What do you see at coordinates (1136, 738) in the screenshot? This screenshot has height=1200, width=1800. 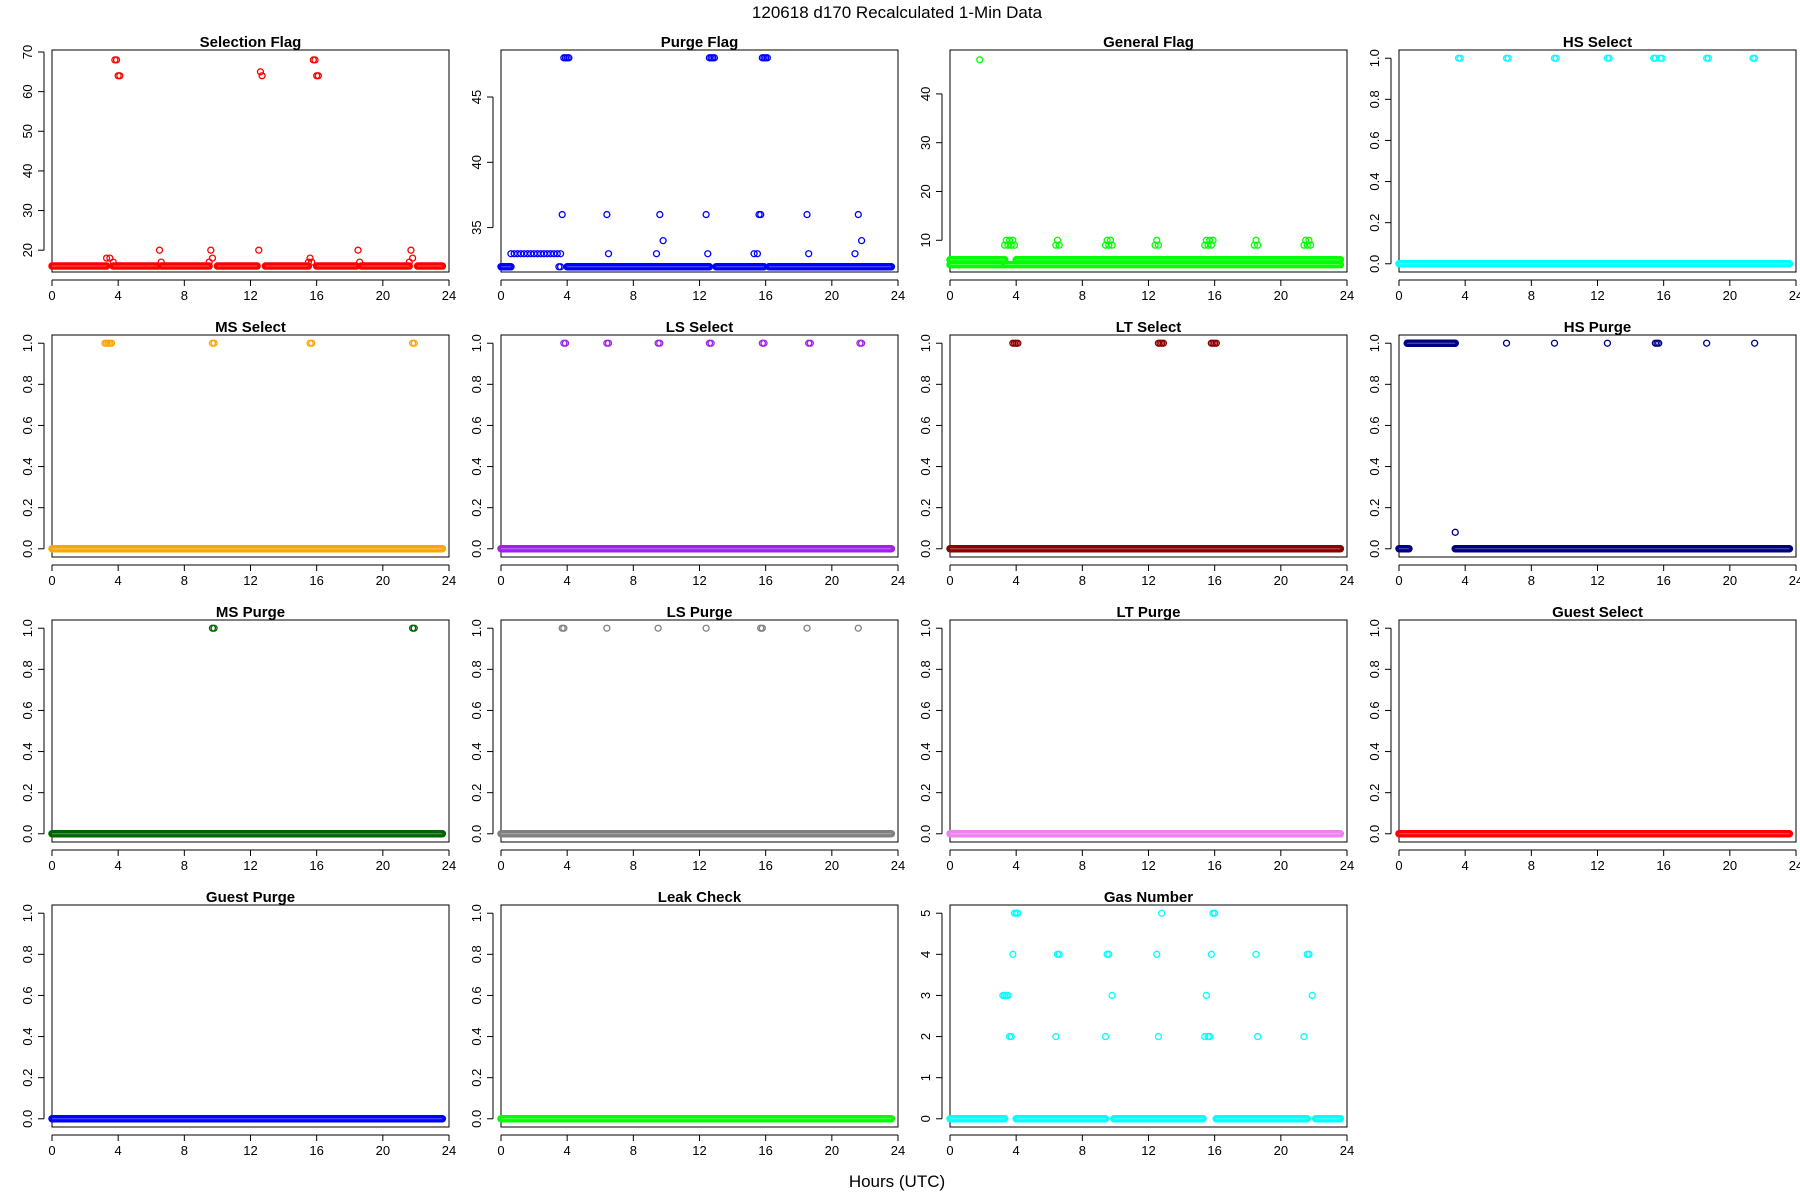 I see `panel-lt-purge: LT Purge 0 4 8 12 16 20 24 0.0 0.2 0.4 0.6 0.8 1.0` at bounding box center [1136, 738].